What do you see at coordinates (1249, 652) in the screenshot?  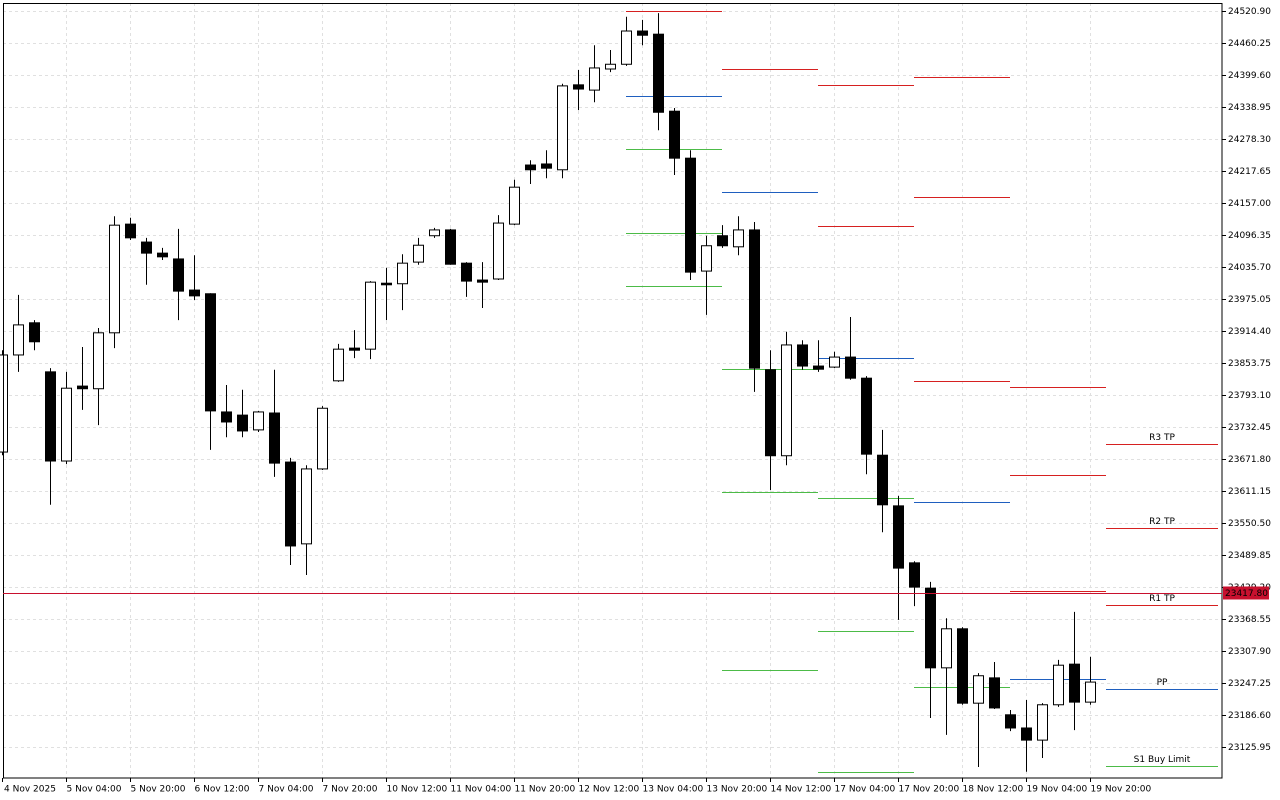 I see `y-tick-label: 23307.90` at bounding box center [1249, 652].